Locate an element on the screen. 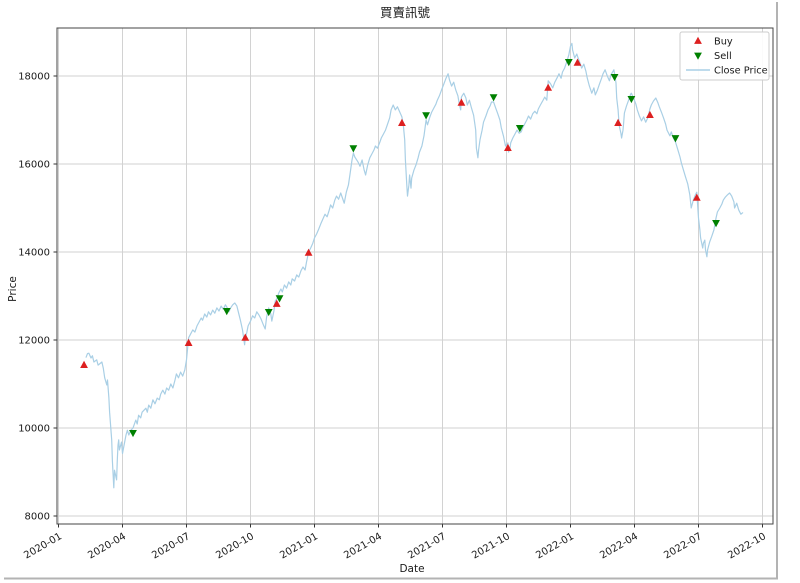 The height and width of the screenshot is (583, 800). legend-item-label: Buy is located at coordinates (723, 42).